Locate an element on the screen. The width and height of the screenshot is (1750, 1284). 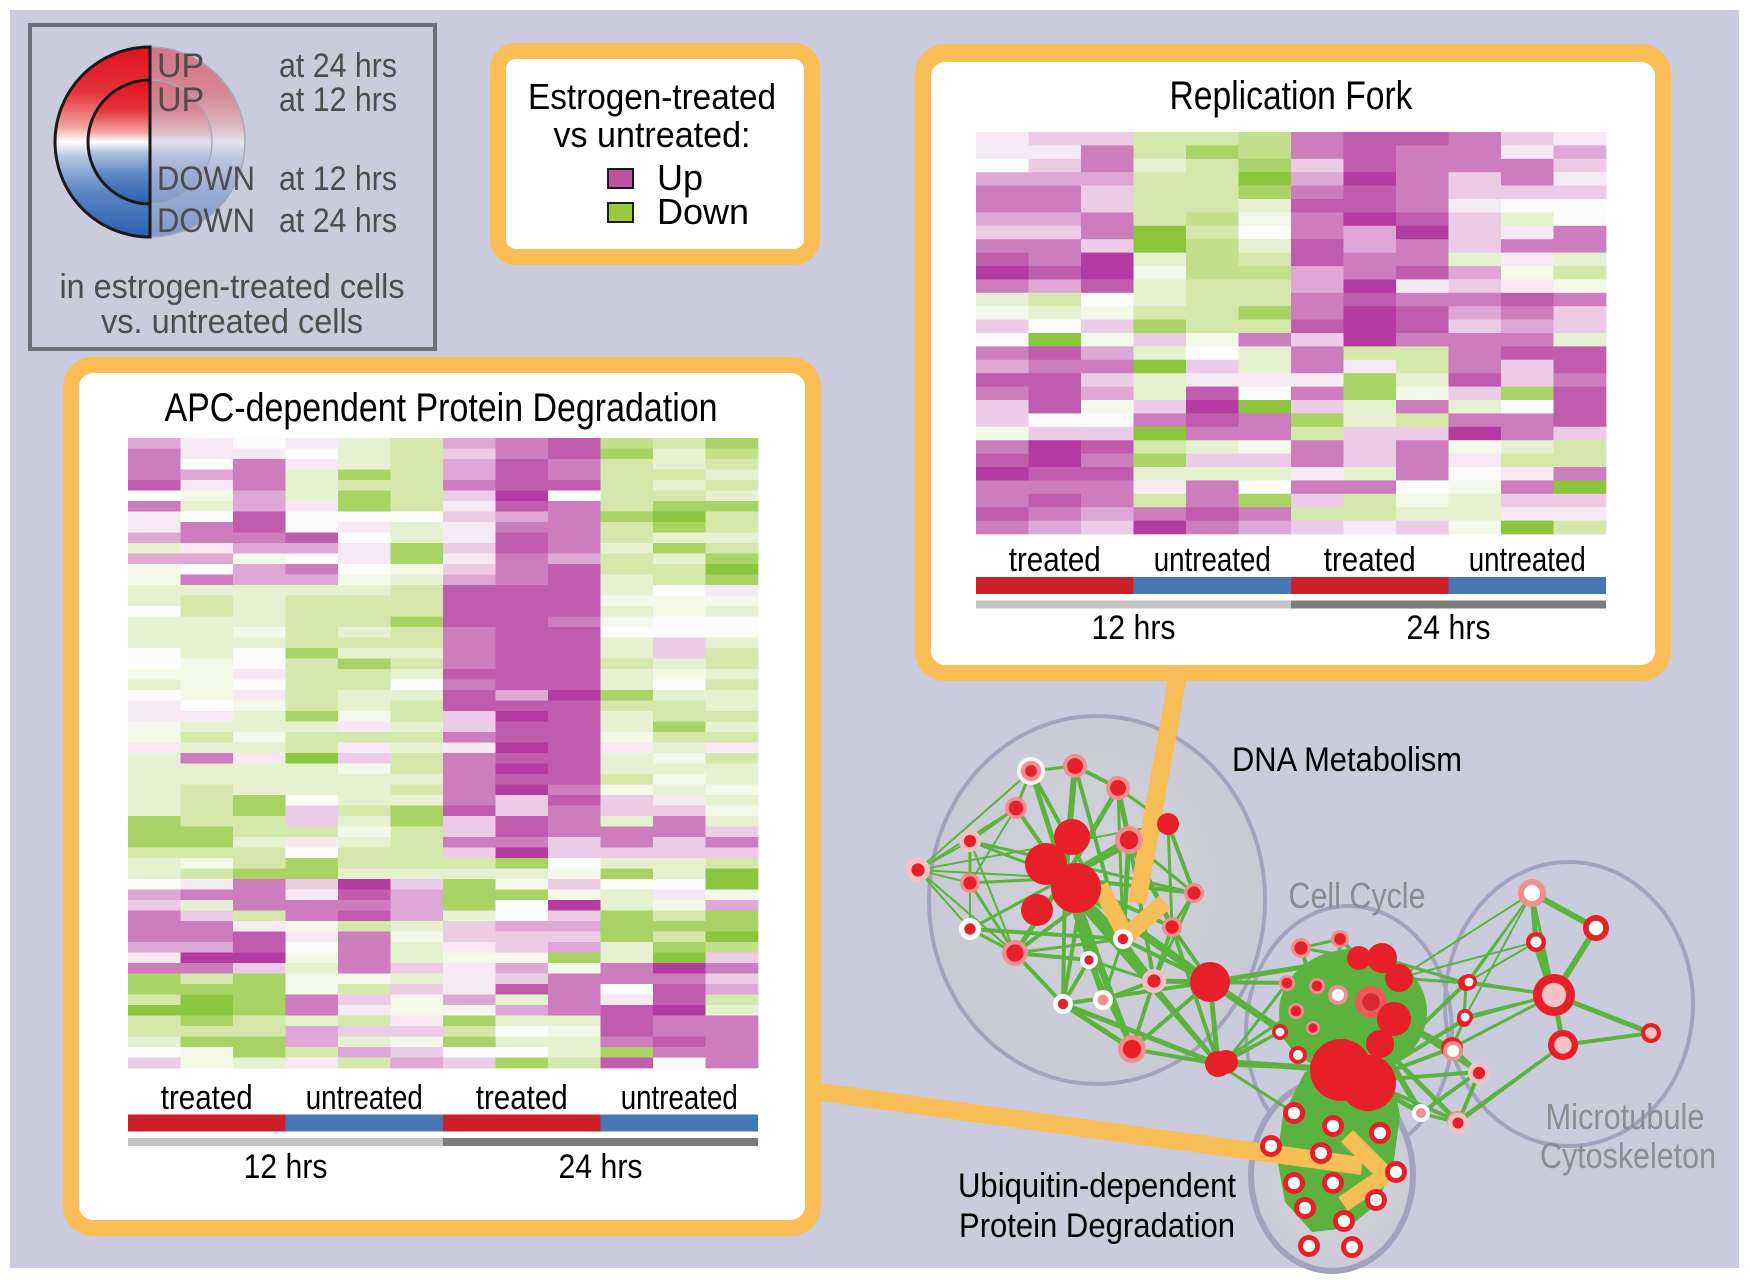
svg-text: Cytoskeleton is located at coordinates (1628, 1155).